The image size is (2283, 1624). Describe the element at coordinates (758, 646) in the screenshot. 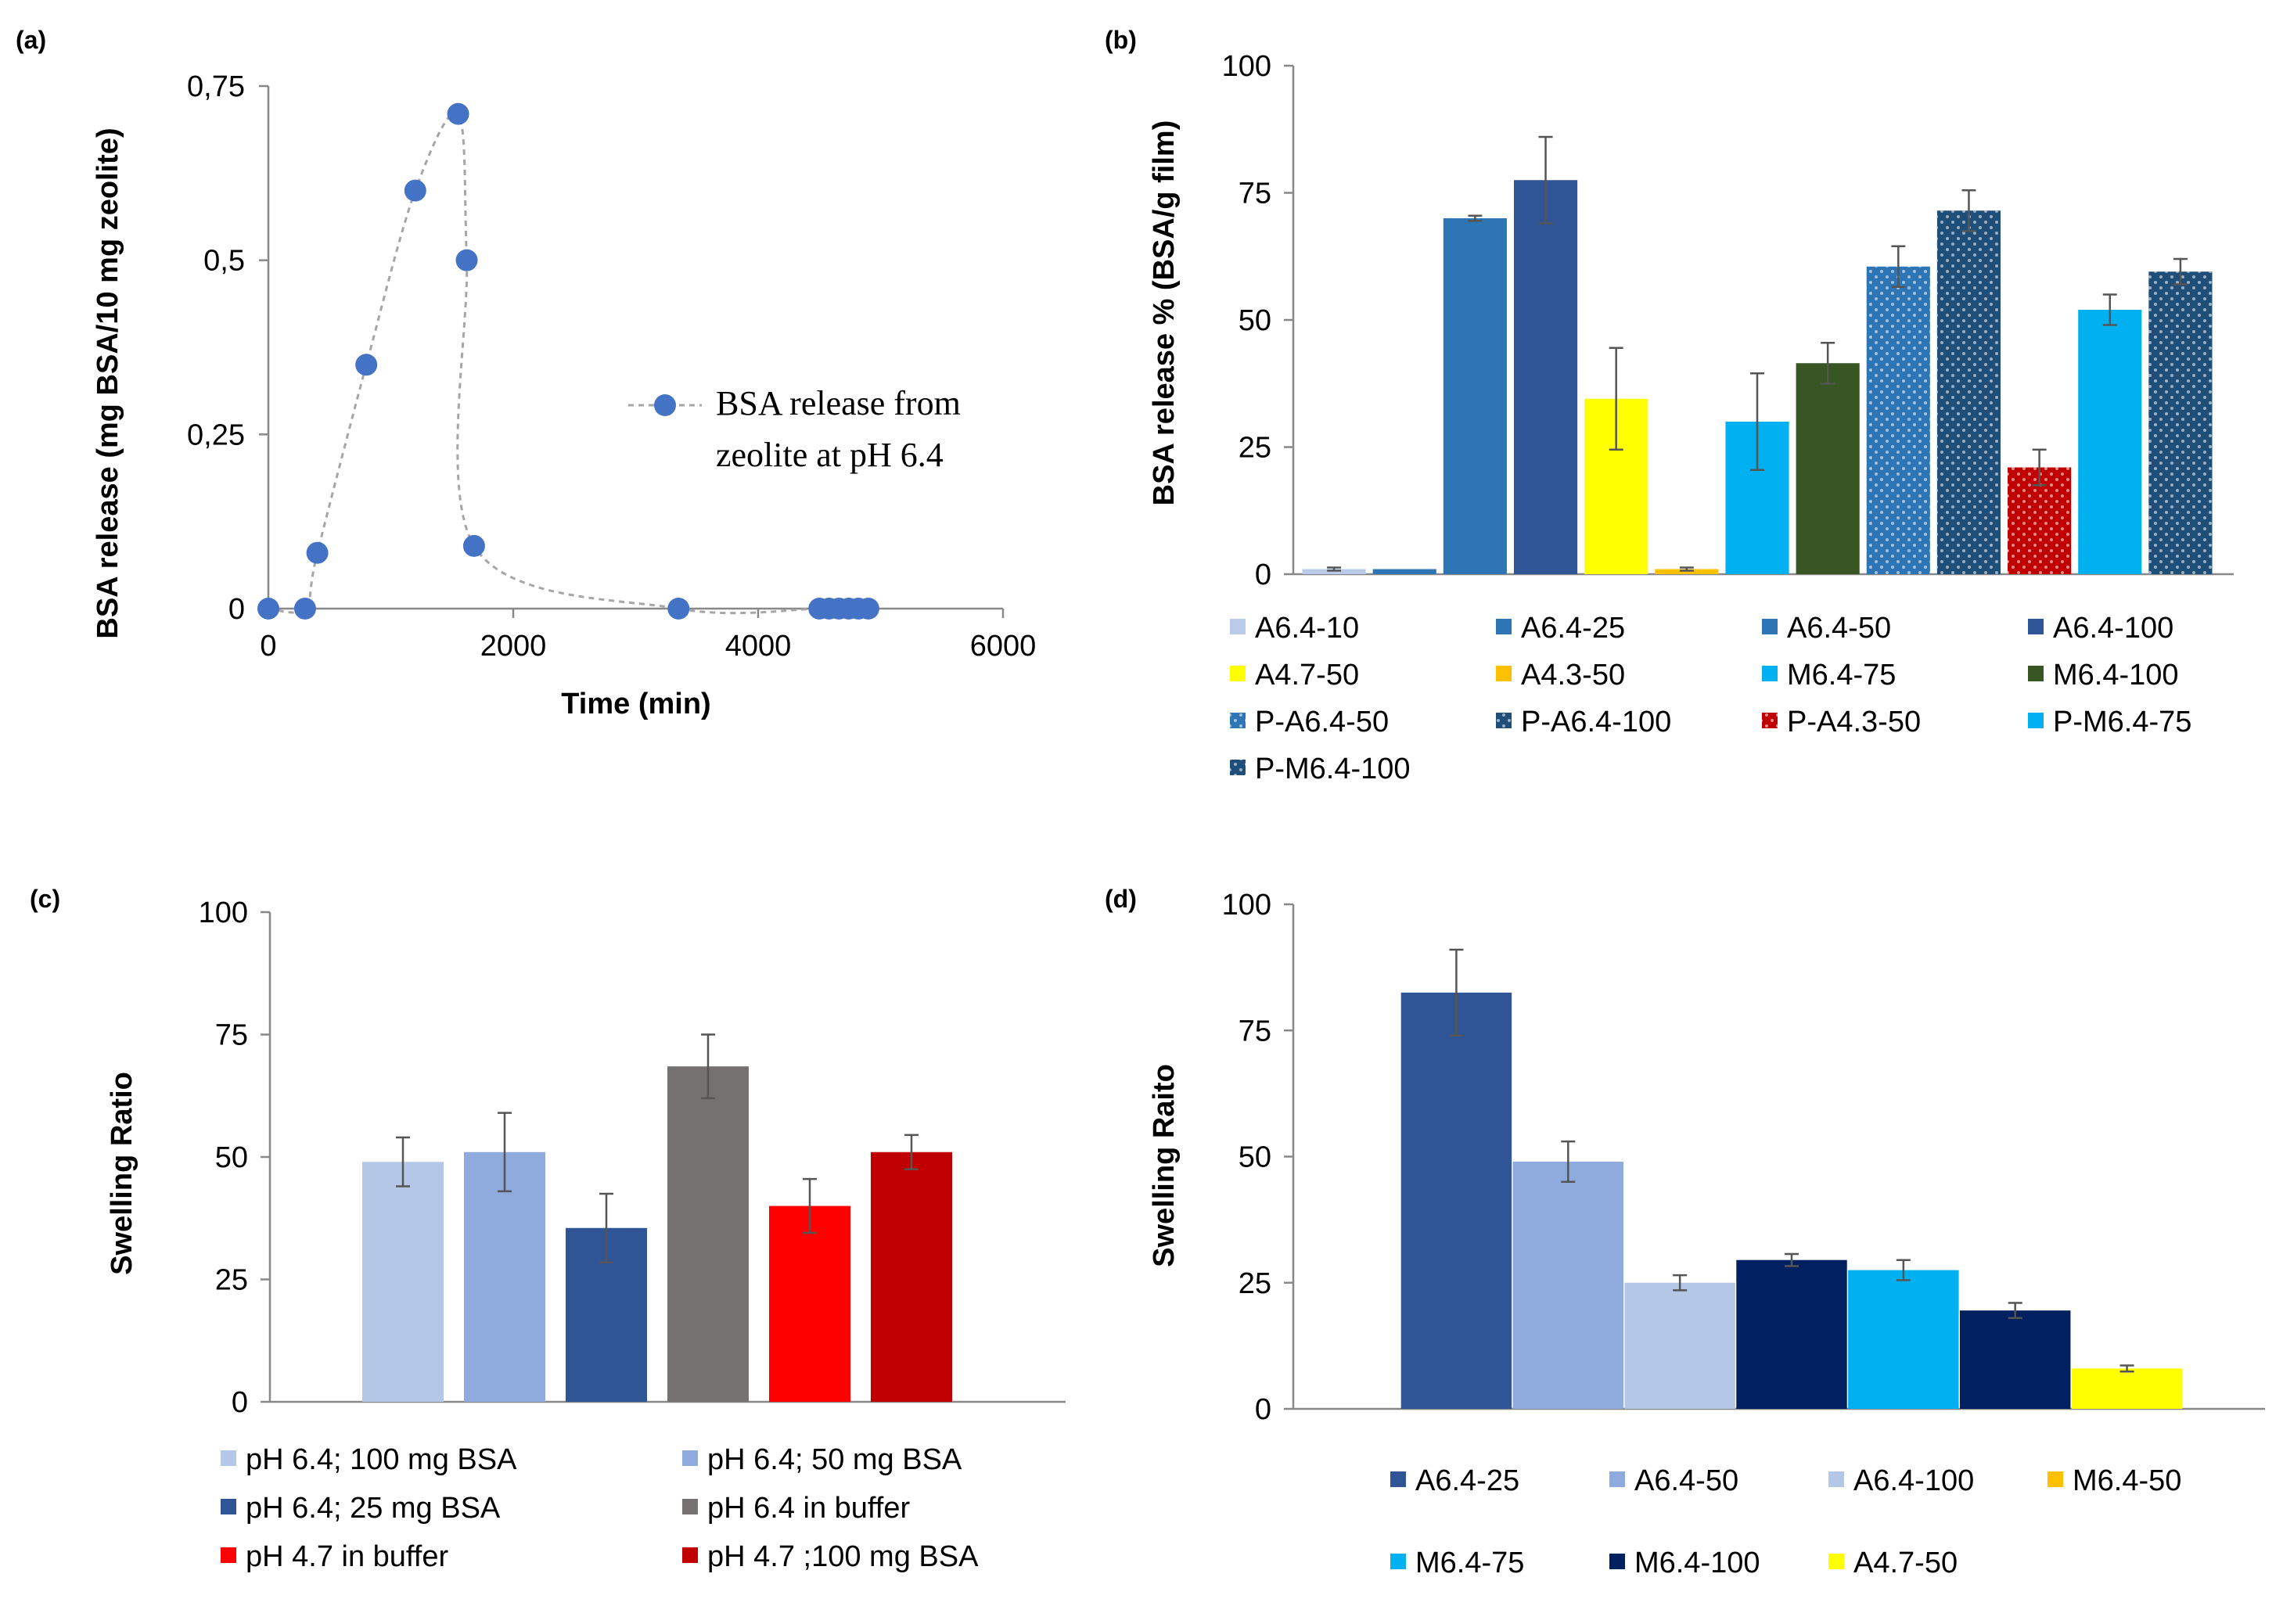

I see `x-tick-label-a: 4000` at that location.